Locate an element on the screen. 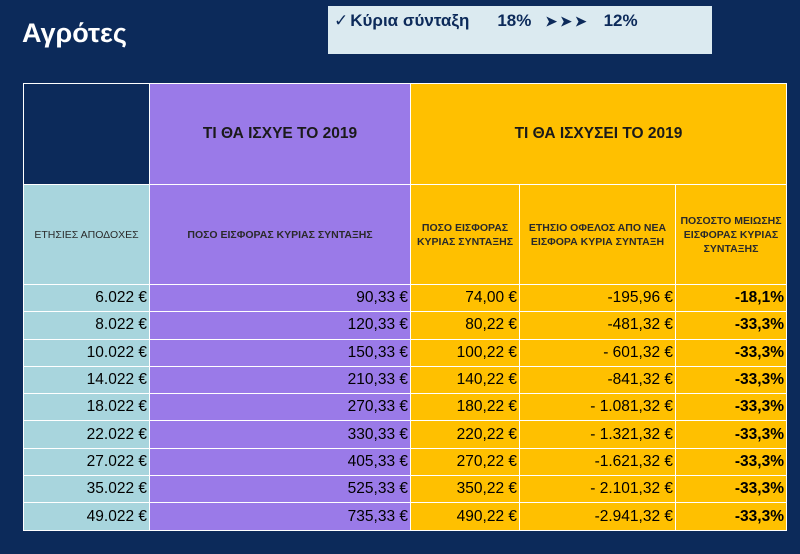 The height and width of the screenshot is (554, 800). income-cell: 35.022 € is located at coordinates (86, 489).